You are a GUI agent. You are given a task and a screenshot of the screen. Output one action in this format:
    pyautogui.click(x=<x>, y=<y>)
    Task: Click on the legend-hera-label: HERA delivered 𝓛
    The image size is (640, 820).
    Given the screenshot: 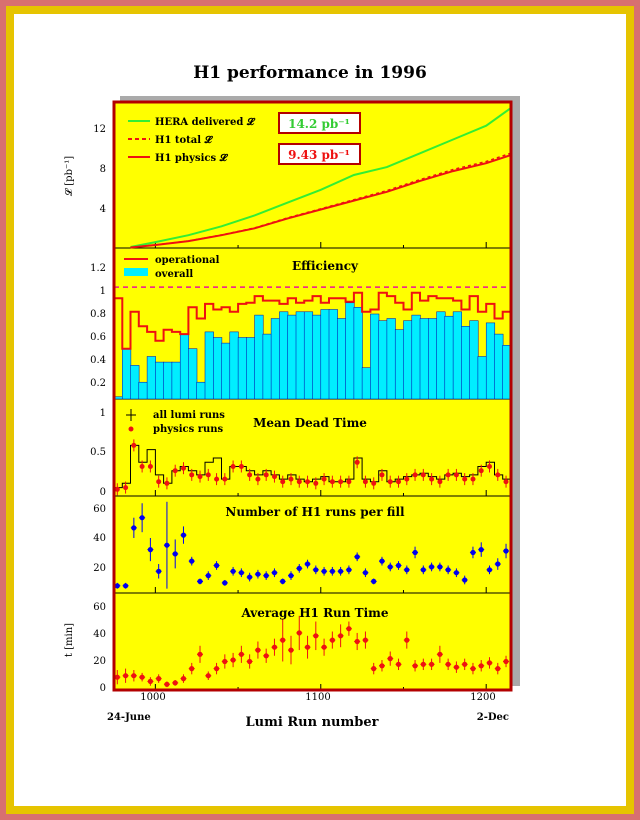 What is the action you would take?
    pyautogui.click(x=205, y=122)
    